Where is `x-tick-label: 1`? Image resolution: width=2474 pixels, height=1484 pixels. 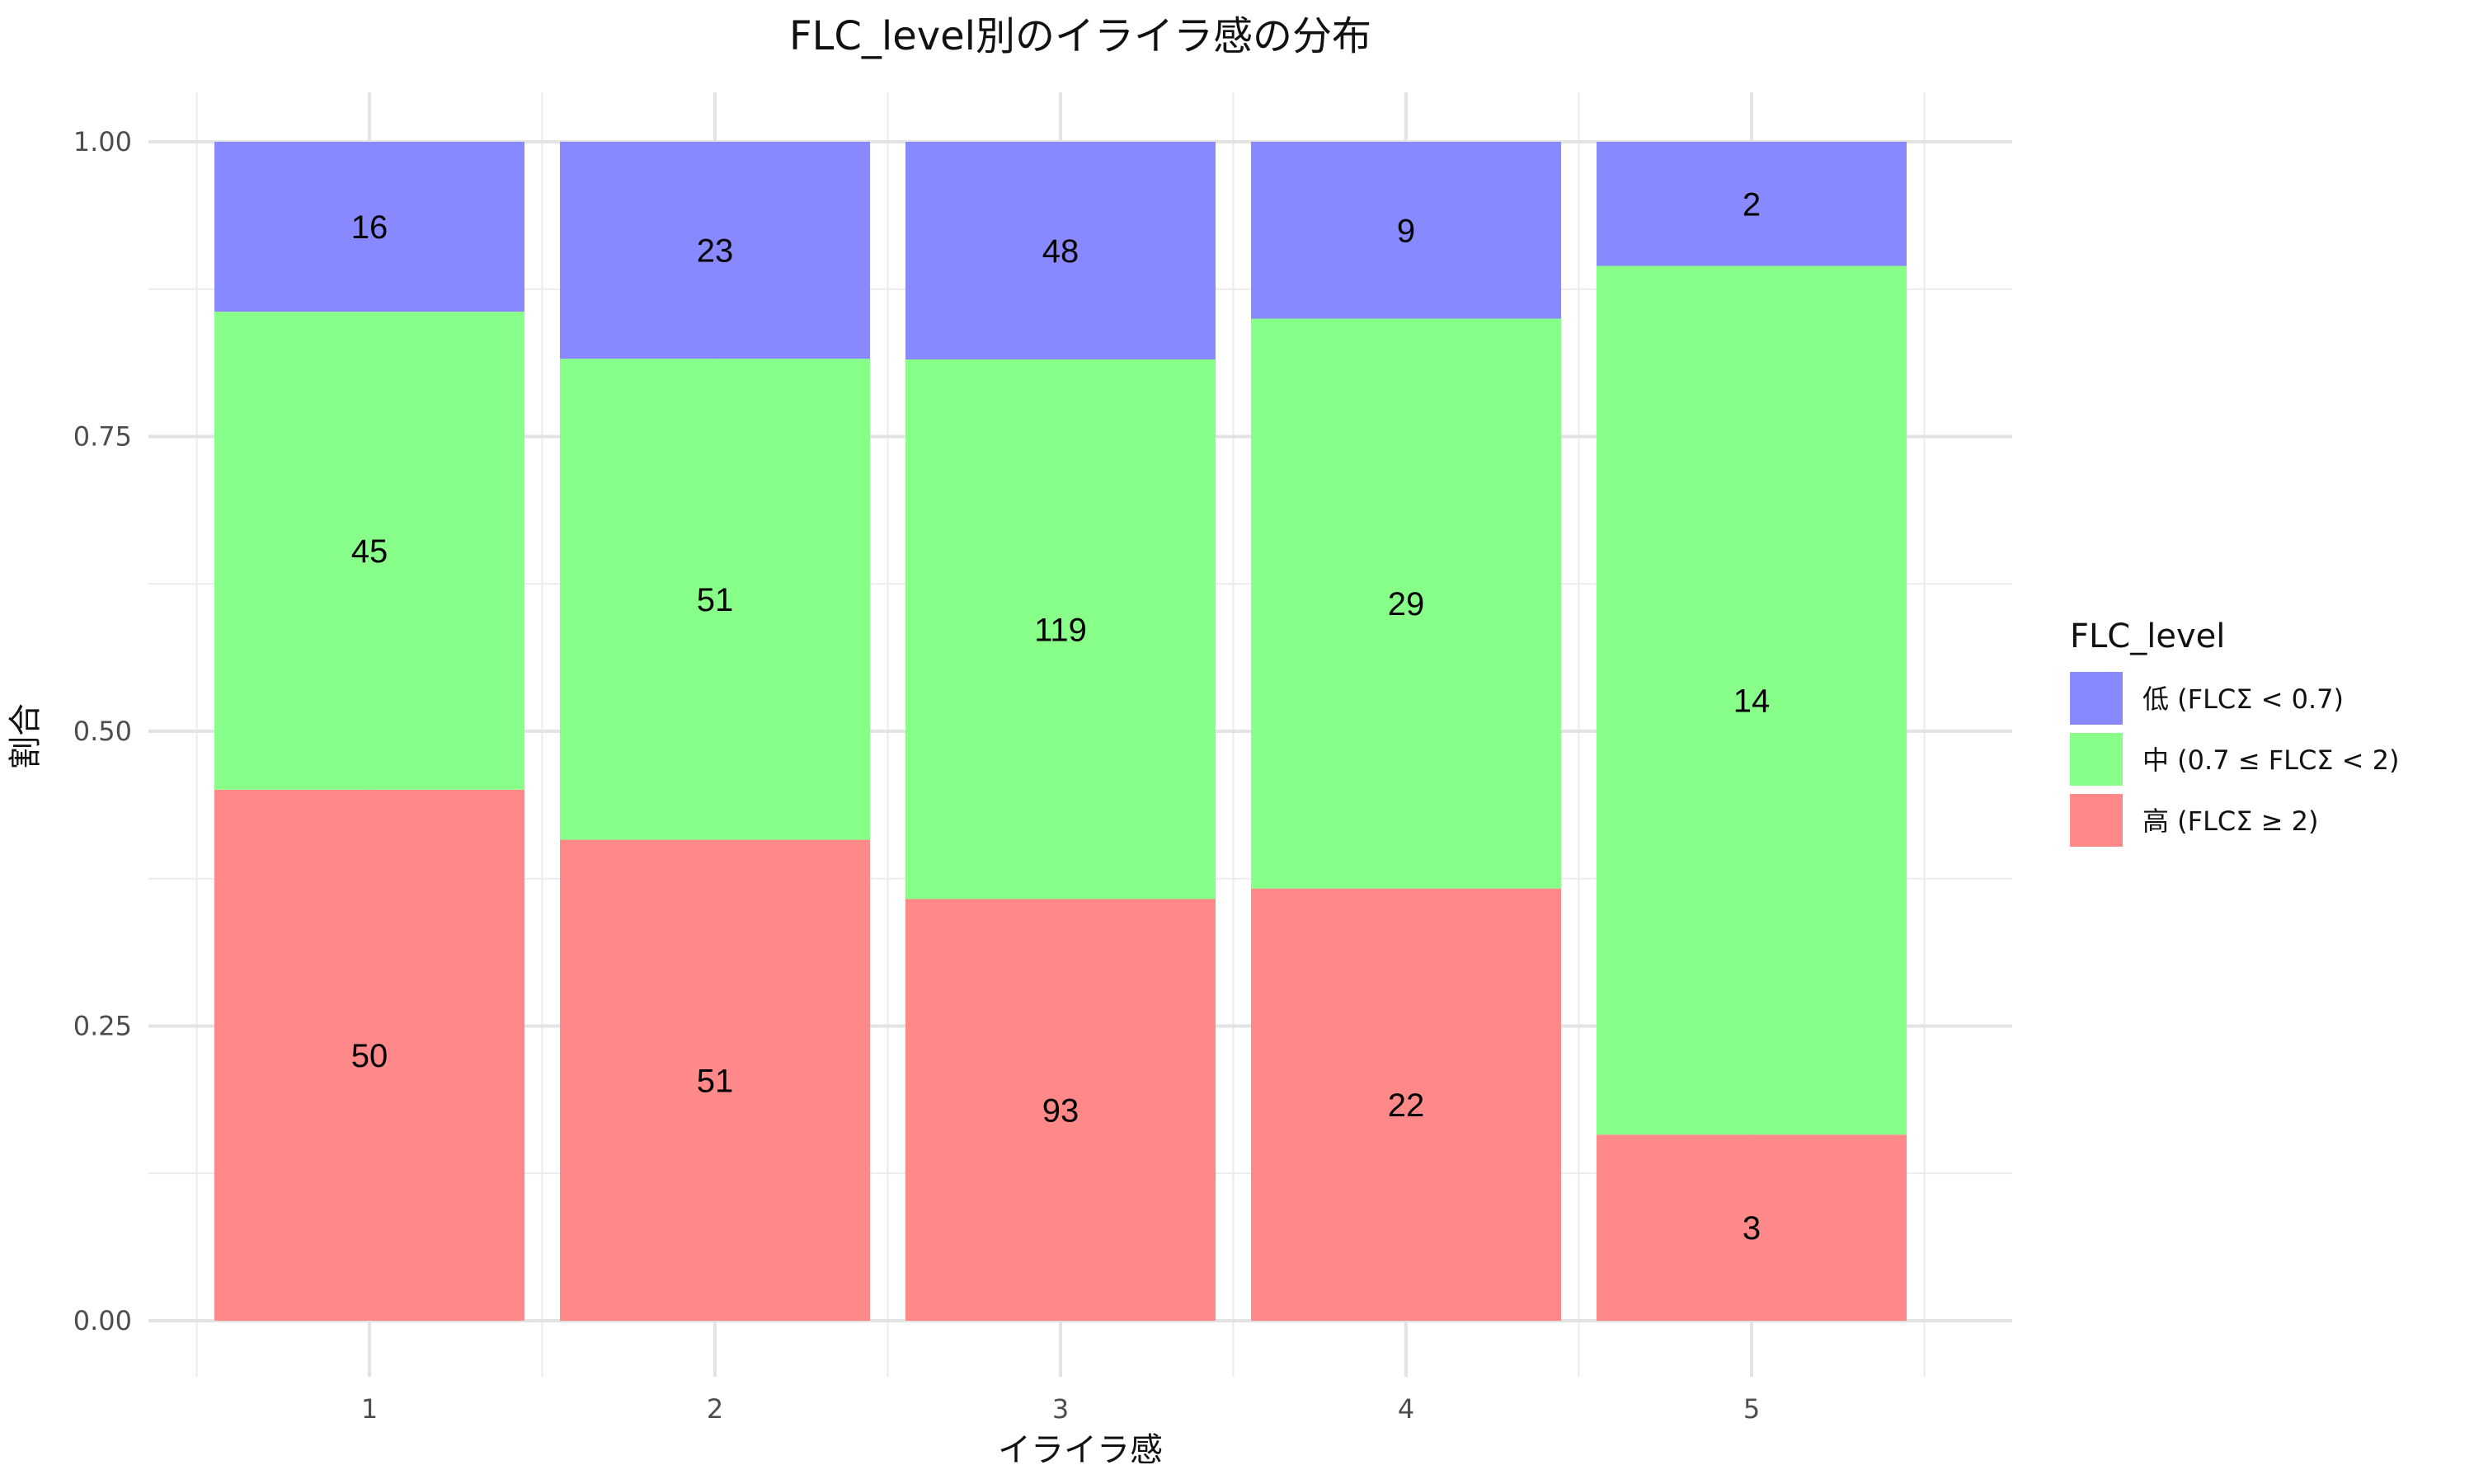 x-tick-label: 1 is located at coordinates (369, 1409).